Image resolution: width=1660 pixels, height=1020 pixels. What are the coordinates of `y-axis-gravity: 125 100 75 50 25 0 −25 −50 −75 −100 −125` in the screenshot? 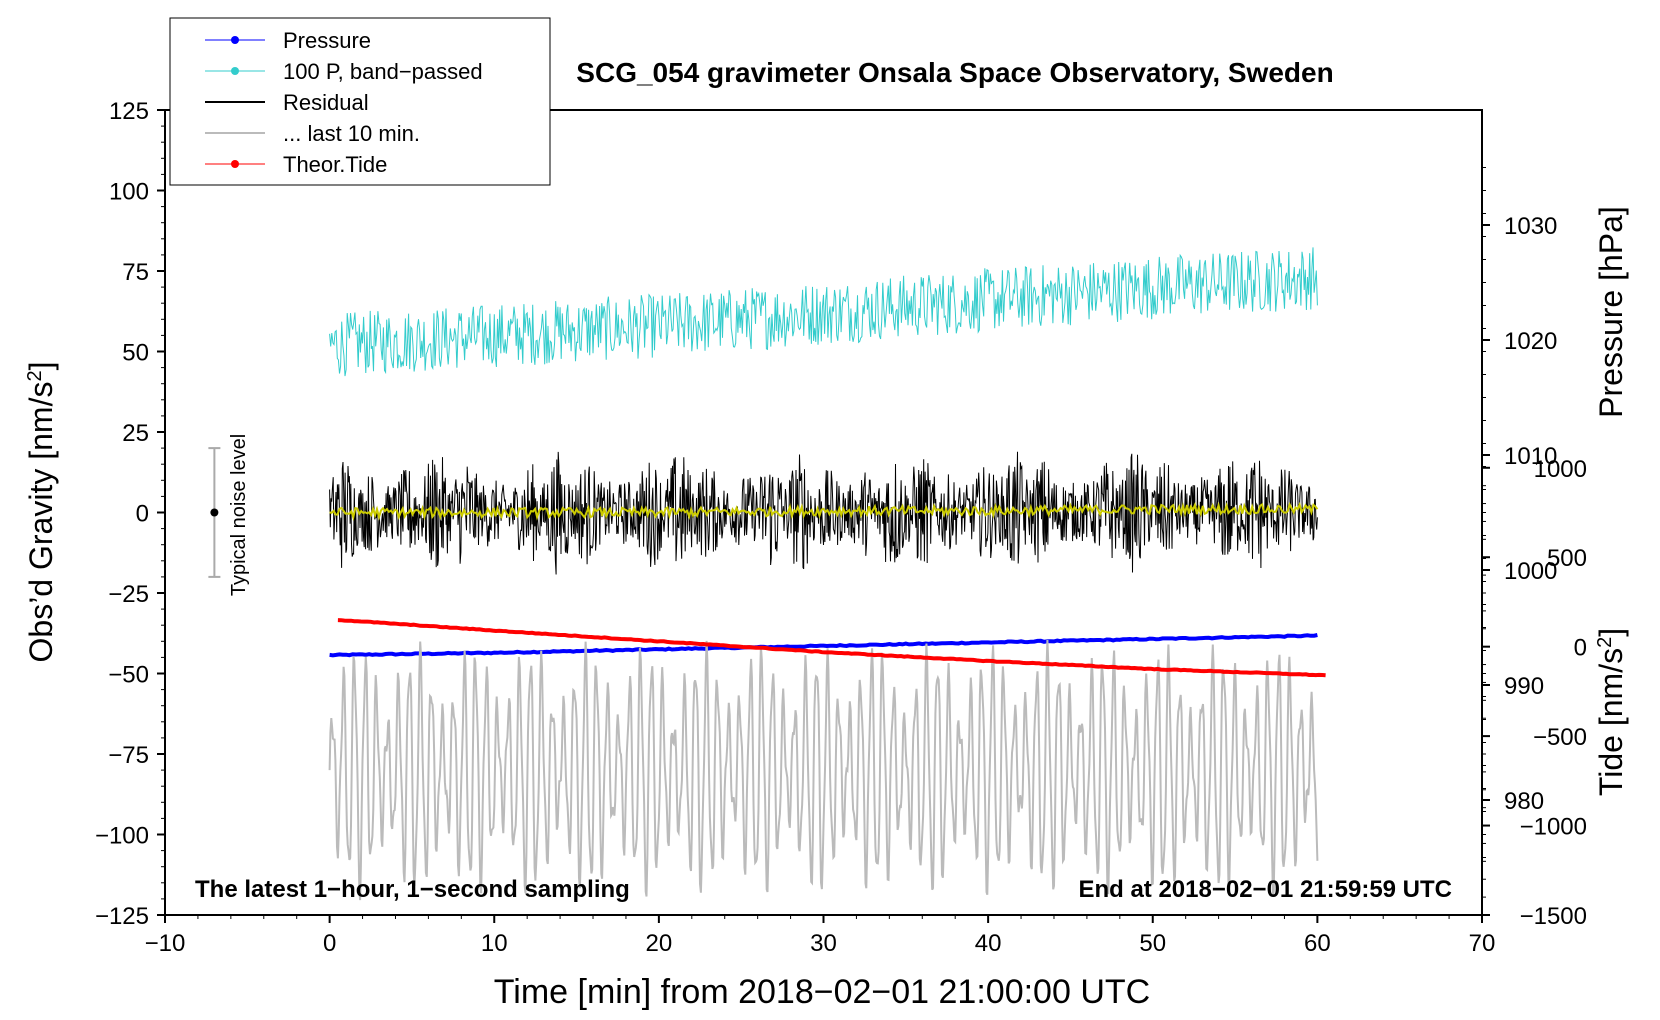 It's located at (130, 514).